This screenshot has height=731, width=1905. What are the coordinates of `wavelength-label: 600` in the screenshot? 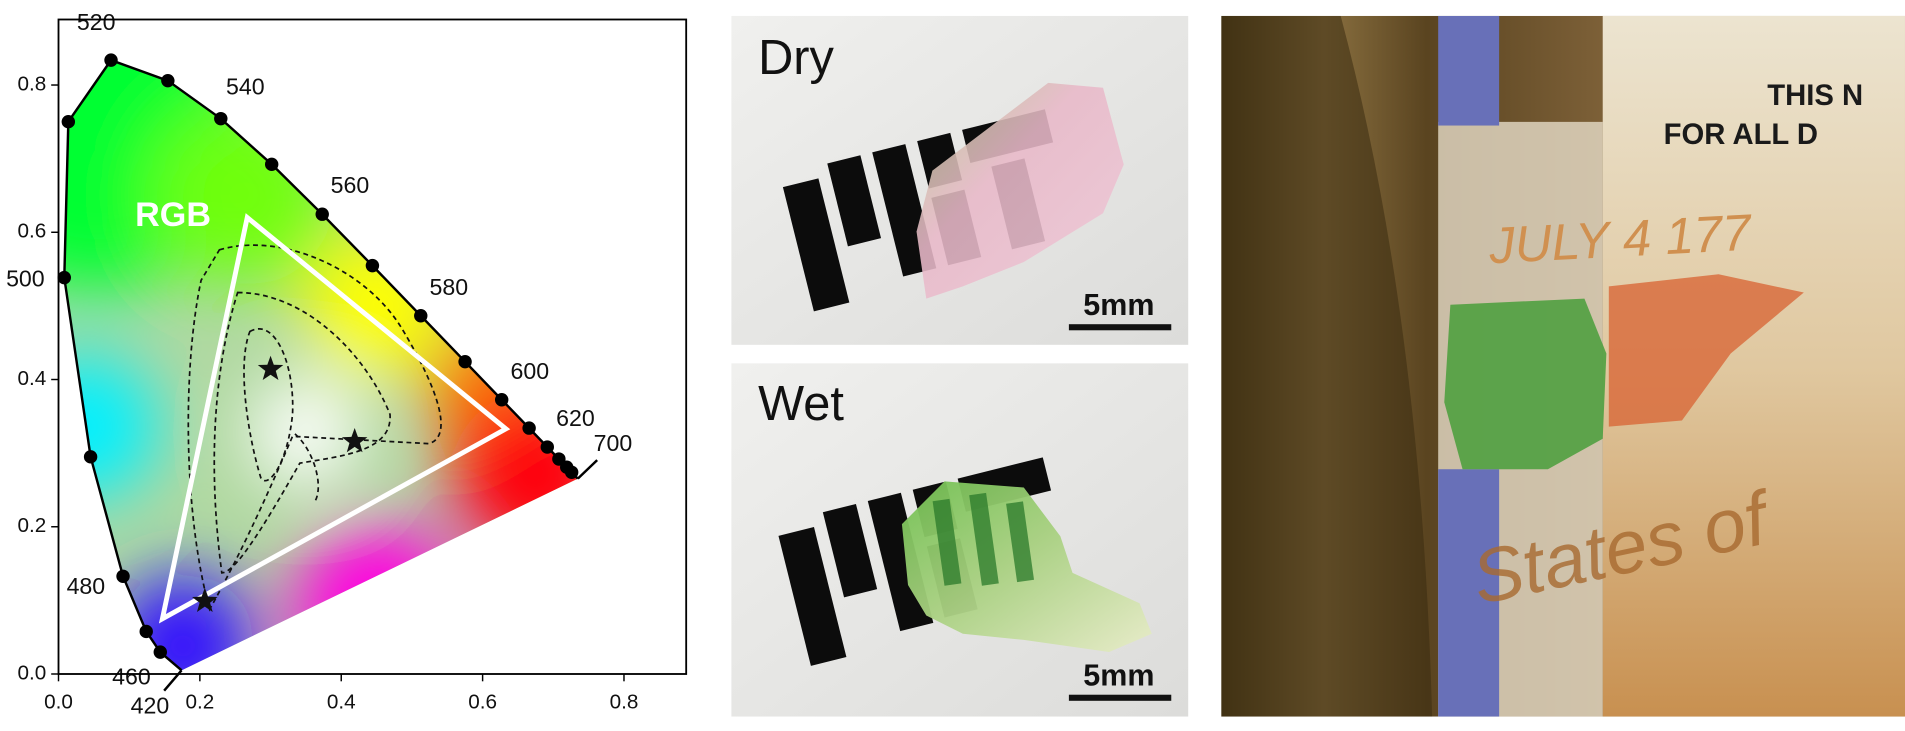 It's located at (529, 371).